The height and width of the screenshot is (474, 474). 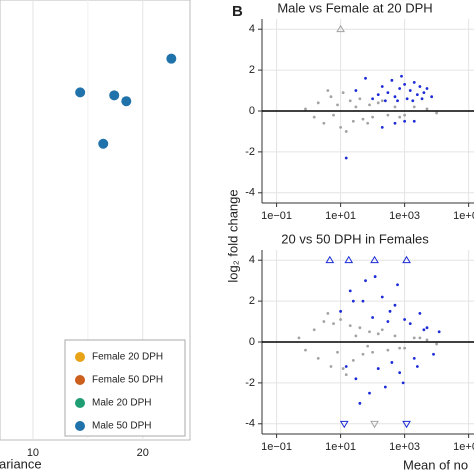 I want to click on y-tick-label: 0, so click(x=252, y=342).